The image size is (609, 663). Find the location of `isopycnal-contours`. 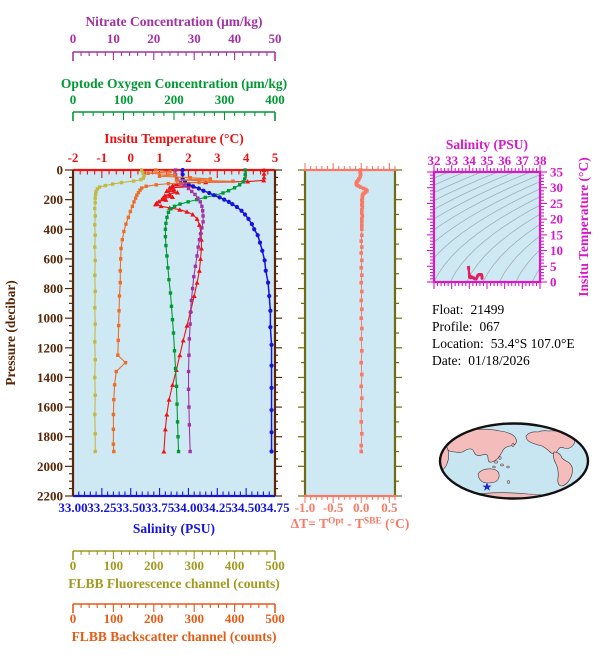

isopycnal-contours is located at coordinates (487, 227).